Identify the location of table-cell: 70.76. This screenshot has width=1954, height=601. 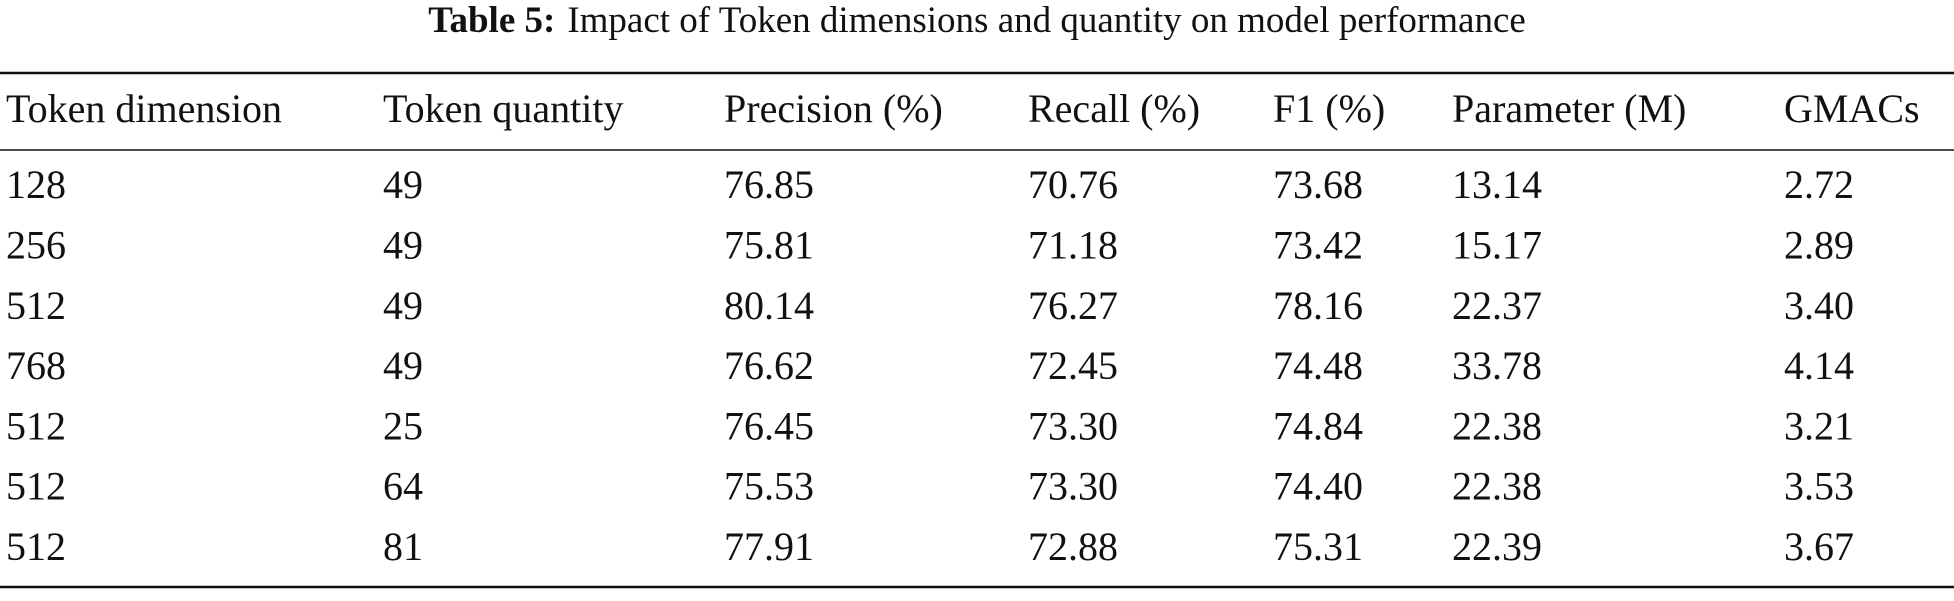
(1073, 184).